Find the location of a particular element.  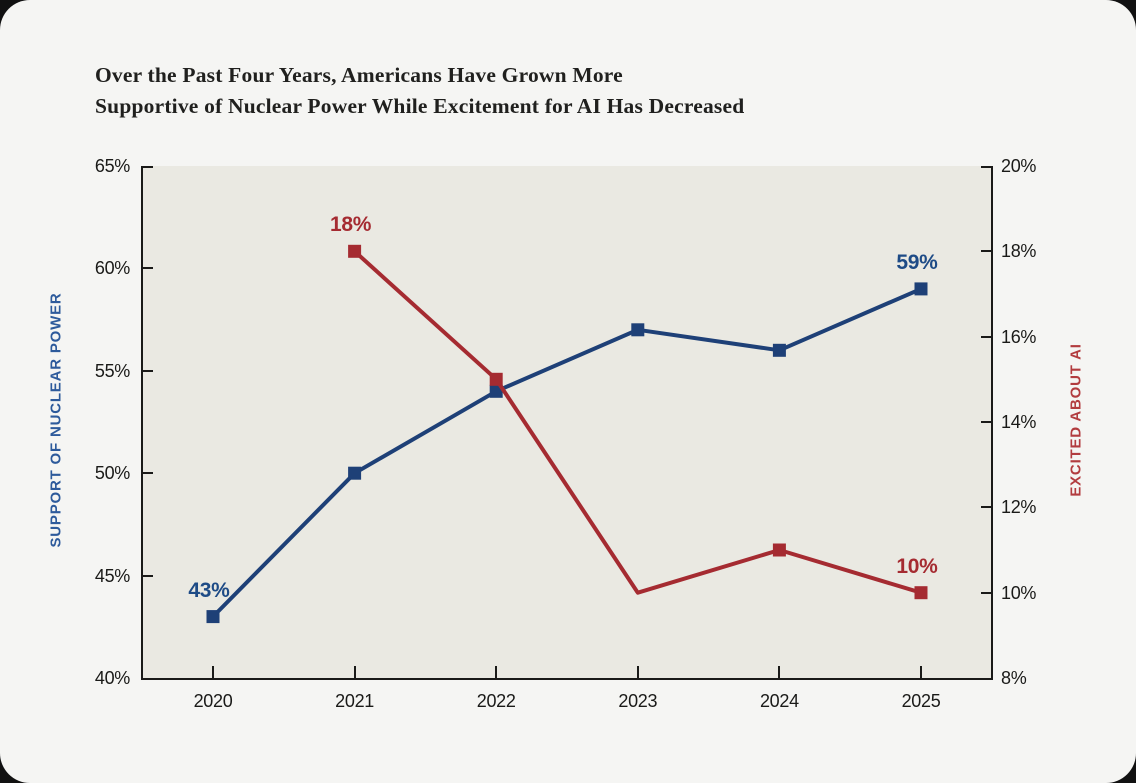

y-axis-right-tick-label: 12% is located at coordinates (1019, 507).